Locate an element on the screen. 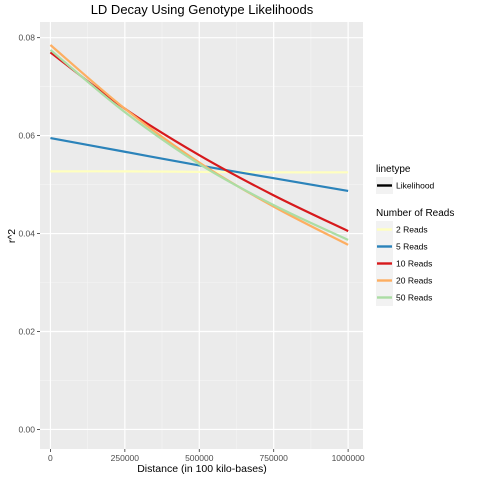  y-tick-label: 0.02 is located at coordinates (26, 331).